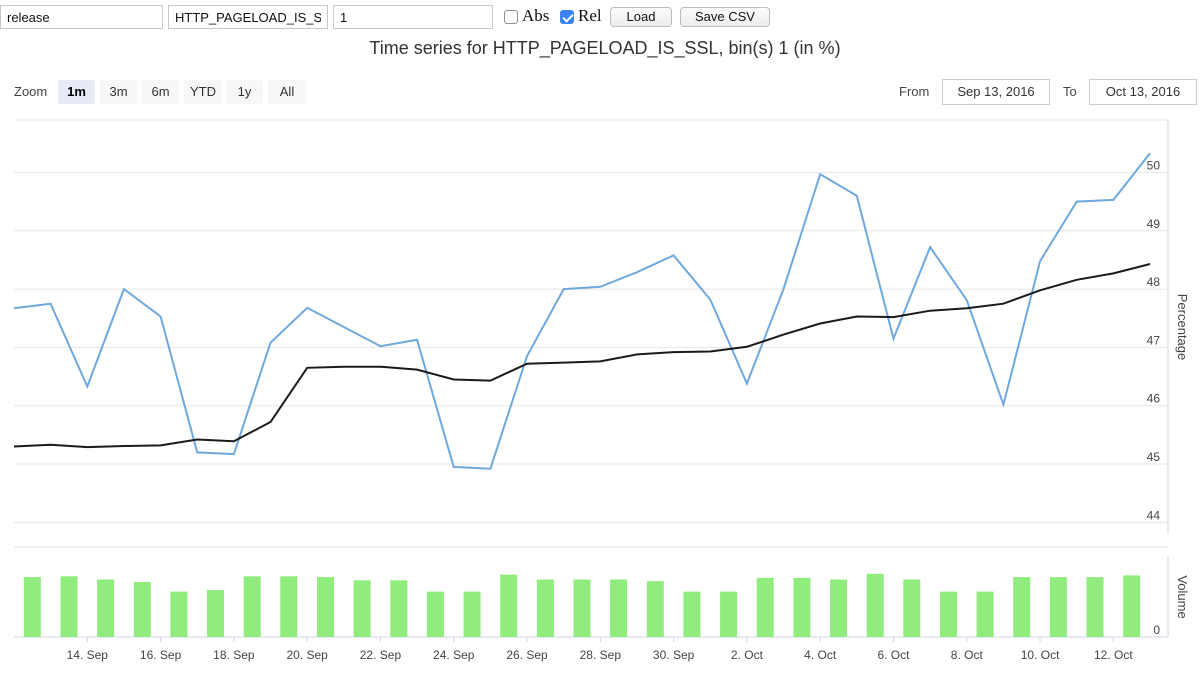 This screenshot has height=674, width=1200. Describe the element at coordinates (1113, 655) in the screenshot. I see `x-tick-label: 12. Oct` at that location.